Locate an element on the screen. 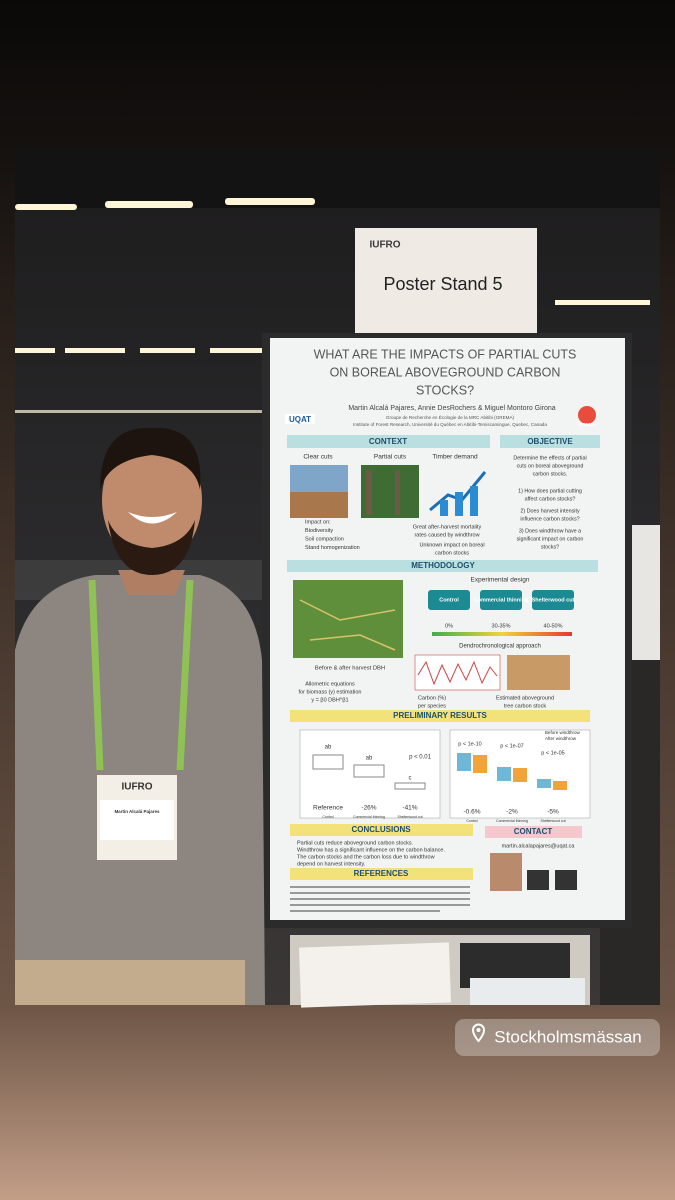  poster-text: y = β0 DBH^β1 is located at coordinates (329, 700).